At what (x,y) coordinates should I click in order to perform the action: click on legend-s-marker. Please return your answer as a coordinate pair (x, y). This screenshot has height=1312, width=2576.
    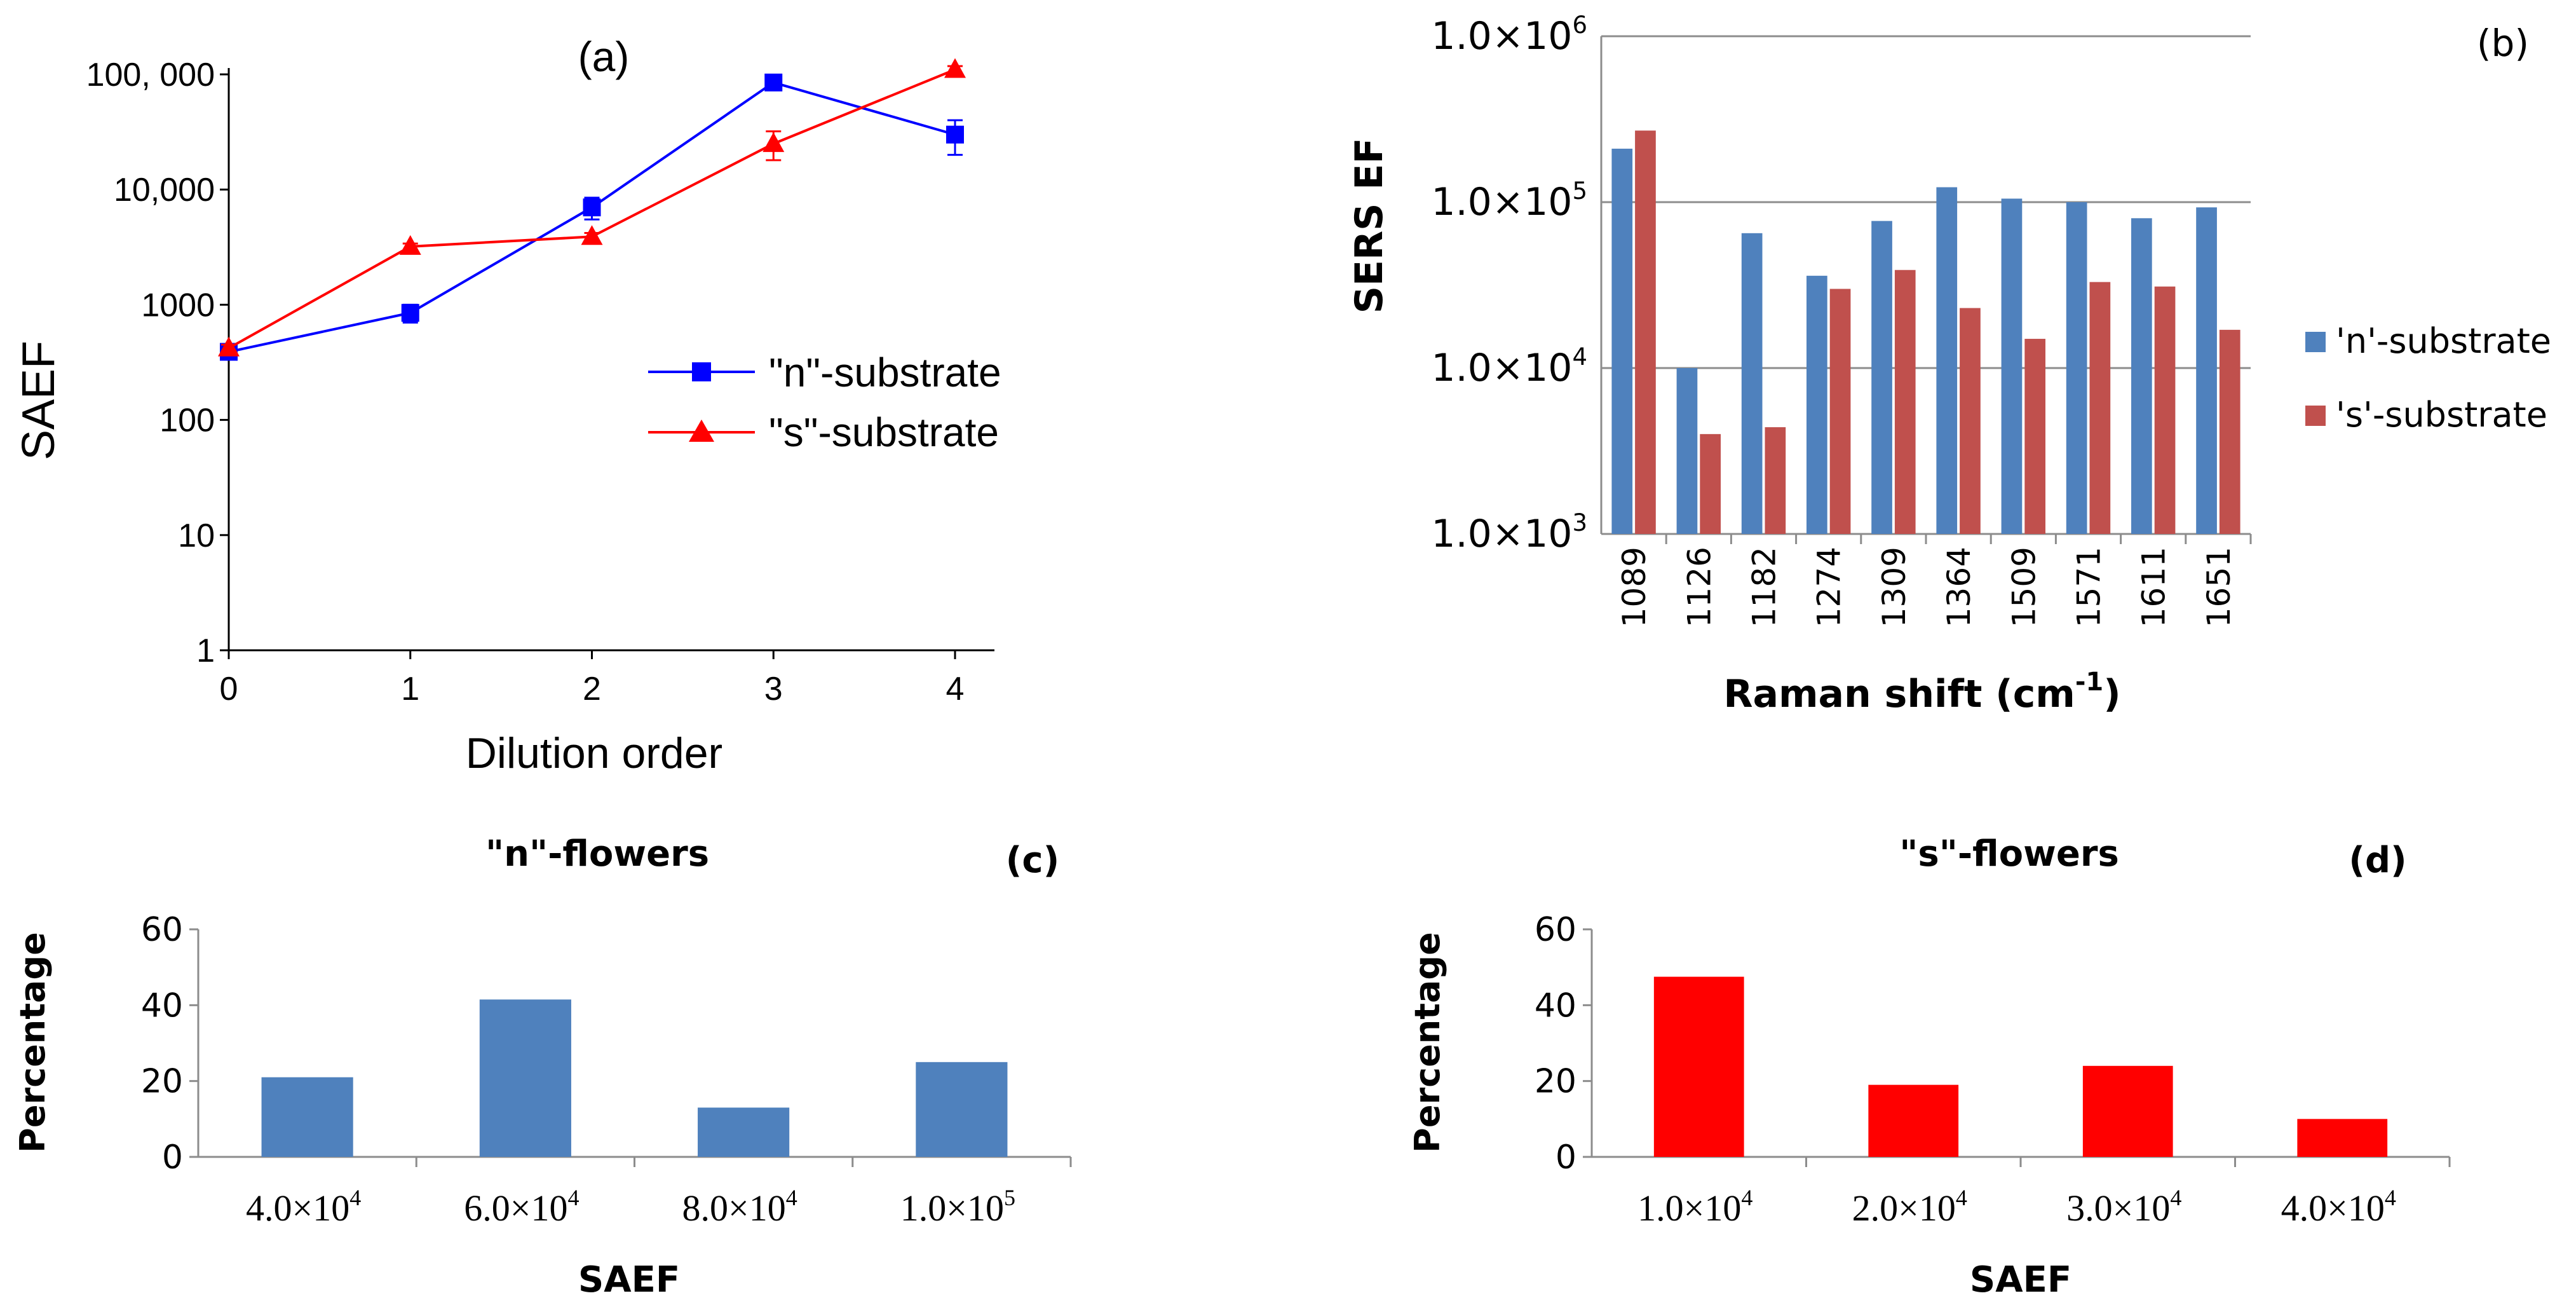
    Looking at the image, I should click on (701, 431).